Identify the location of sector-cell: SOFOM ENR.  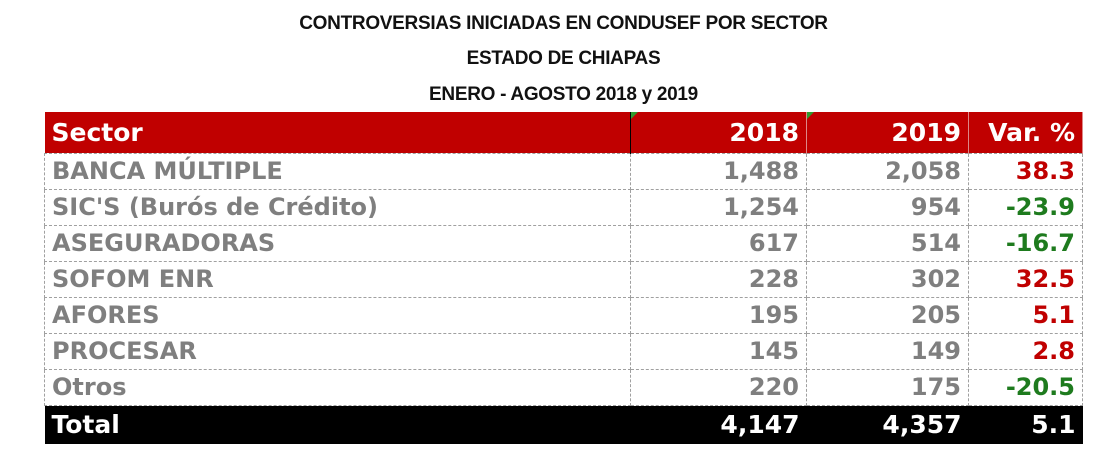
(337, 279).